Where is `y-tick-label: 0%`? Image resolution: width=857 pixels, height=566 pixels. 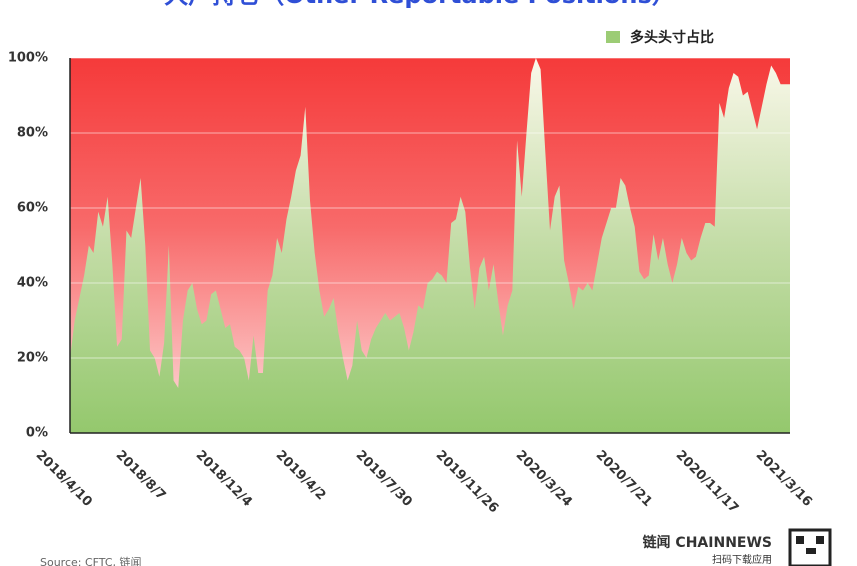 y-tick-label: 0% is located at coordinates (37, 433).